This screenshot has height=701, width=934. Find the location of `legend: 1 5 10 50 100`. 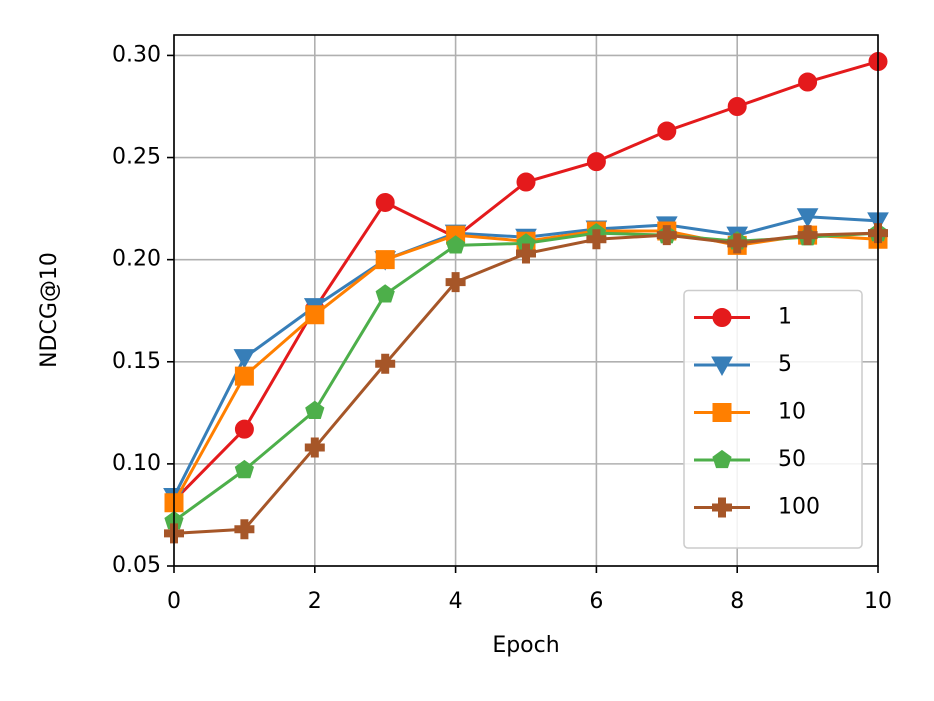

legend: 1 5 10 50 100 is located at coordinates (773, 419).